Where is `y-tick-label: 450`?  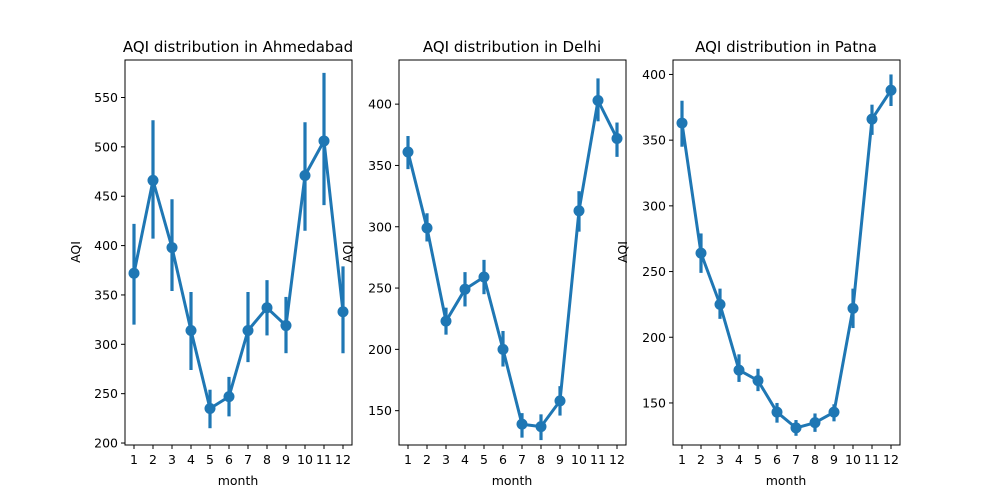 y-tick-label: 450 is located at coordinates (106, 196).